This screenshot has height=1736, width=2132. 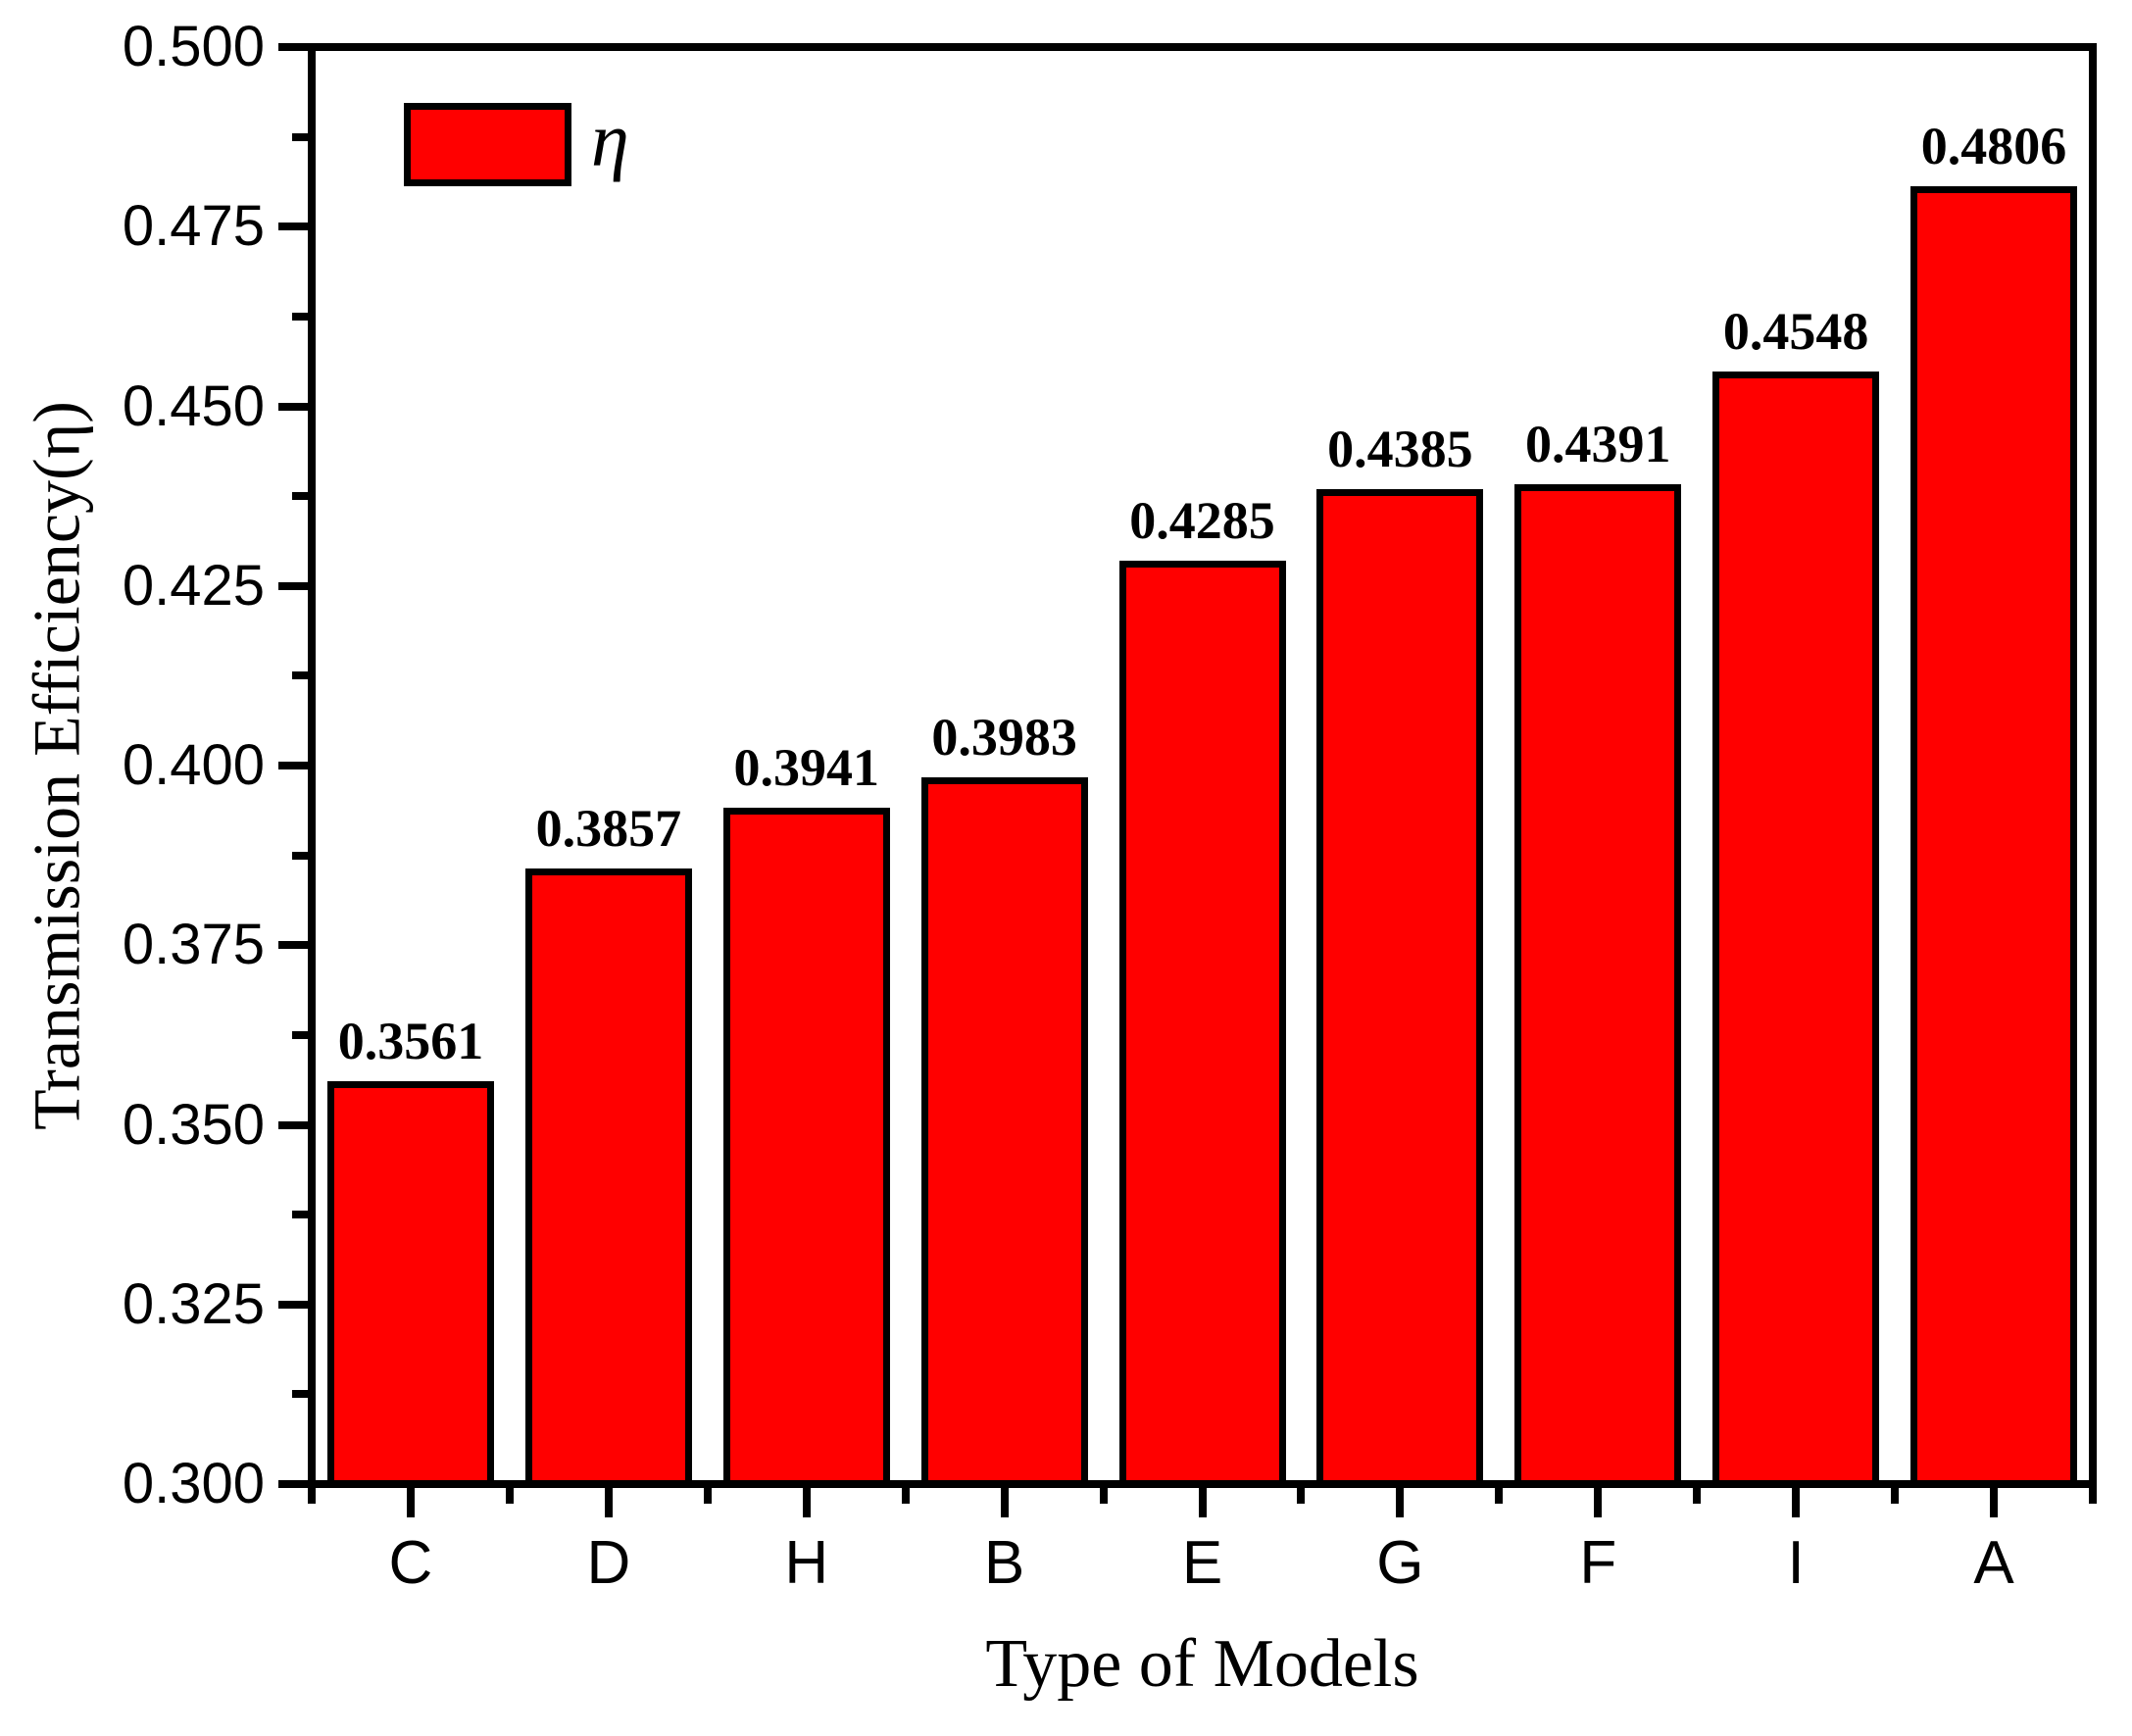 What do you see at coordinates (193, 405) in the screenshot?
I see `y-tick-label: 0.450` at bounding box center [193, 405].